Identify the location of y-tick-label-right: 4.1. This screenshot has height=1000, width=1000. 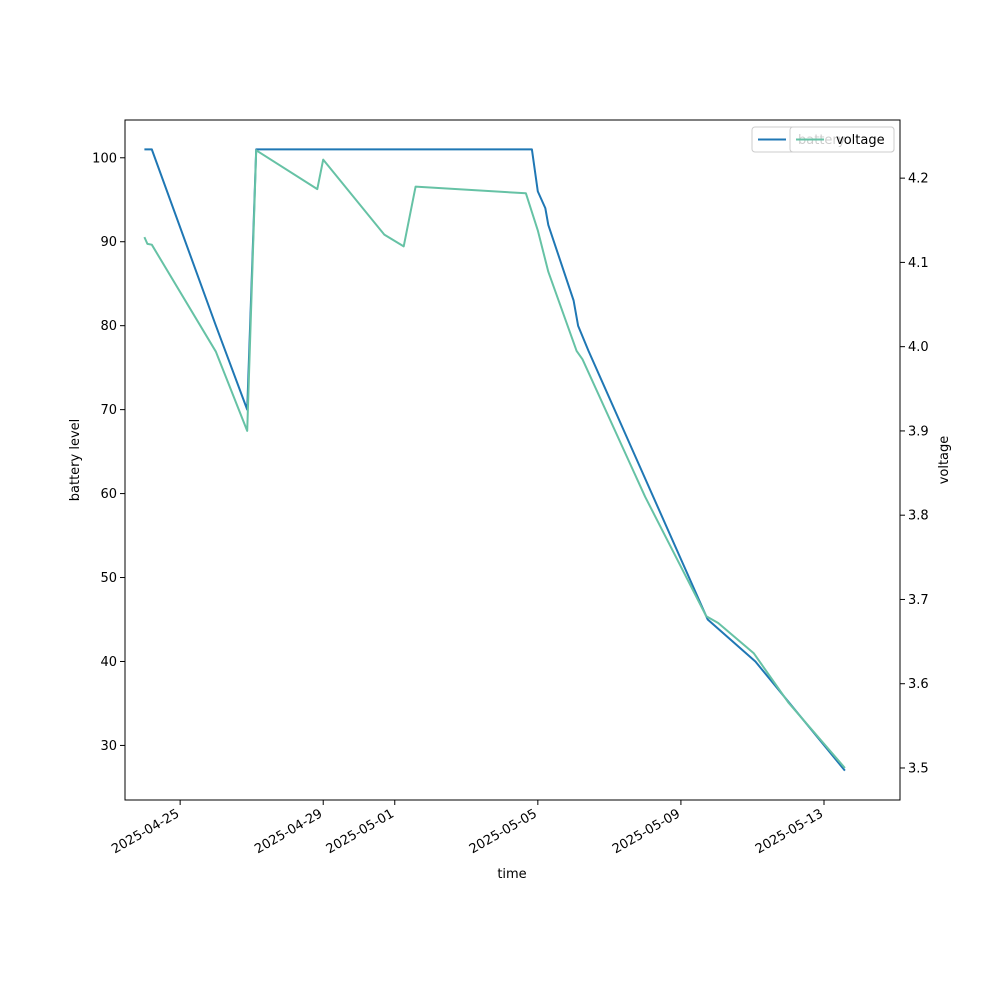
(918, 263).